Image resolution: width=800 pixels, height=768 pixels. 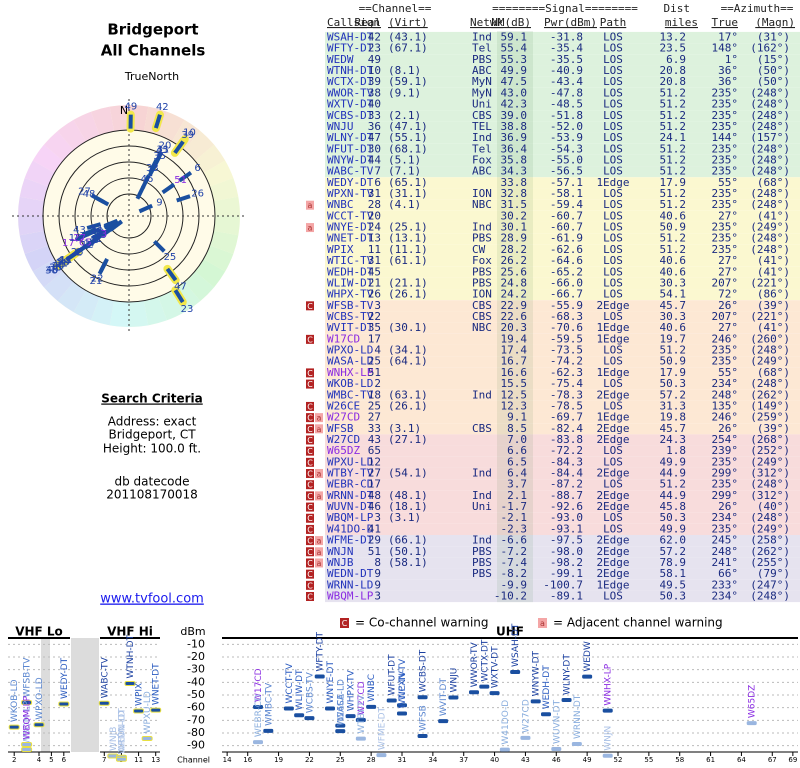 What do you see at coordinates (517, 484) in the screenshot?
I see `cell-nm: 3.7` at bounding box center [517, 484].